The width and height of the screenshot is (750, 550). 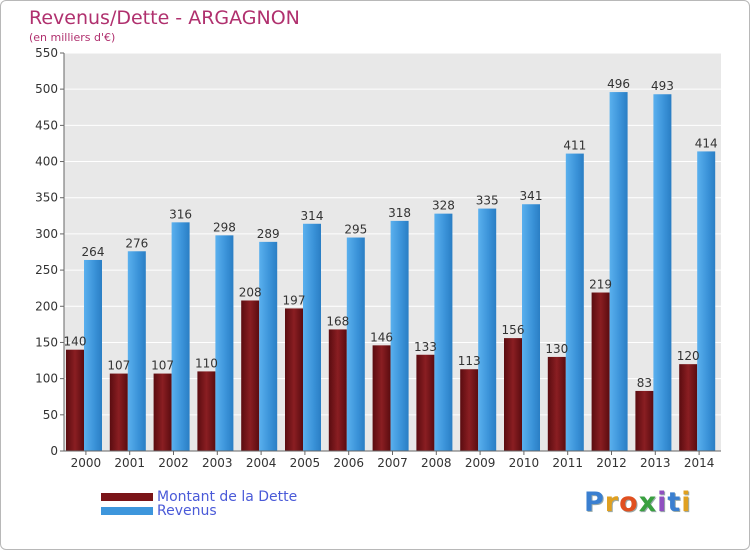 What do you see at coordinates (180, 214) in the screenshot?
I see `data-label-revenus: 316` at bounding box center [180, 214].